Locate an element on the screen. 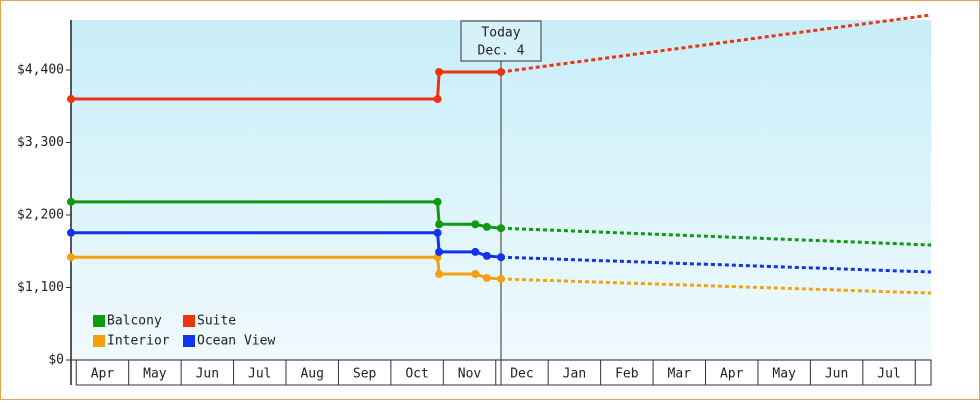 The image size is (980, 403). x-tick-label: Aug is located at coordinates (311, 374).